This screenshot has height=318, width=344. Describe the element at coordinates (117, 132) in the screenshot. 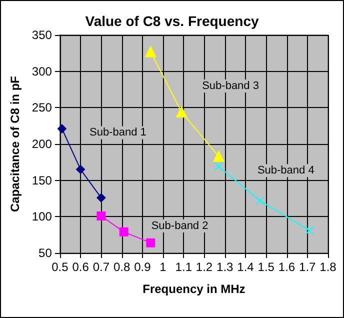

I see `series-label: Sub-band 1` at that location.